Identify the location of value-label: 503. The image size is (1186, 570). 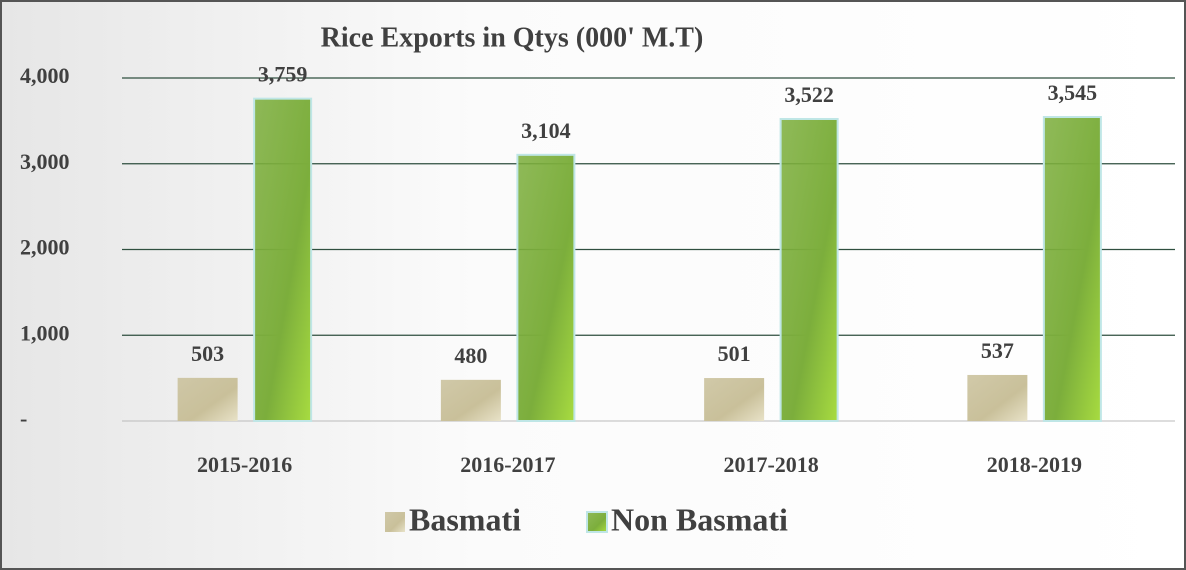
(207, 353).